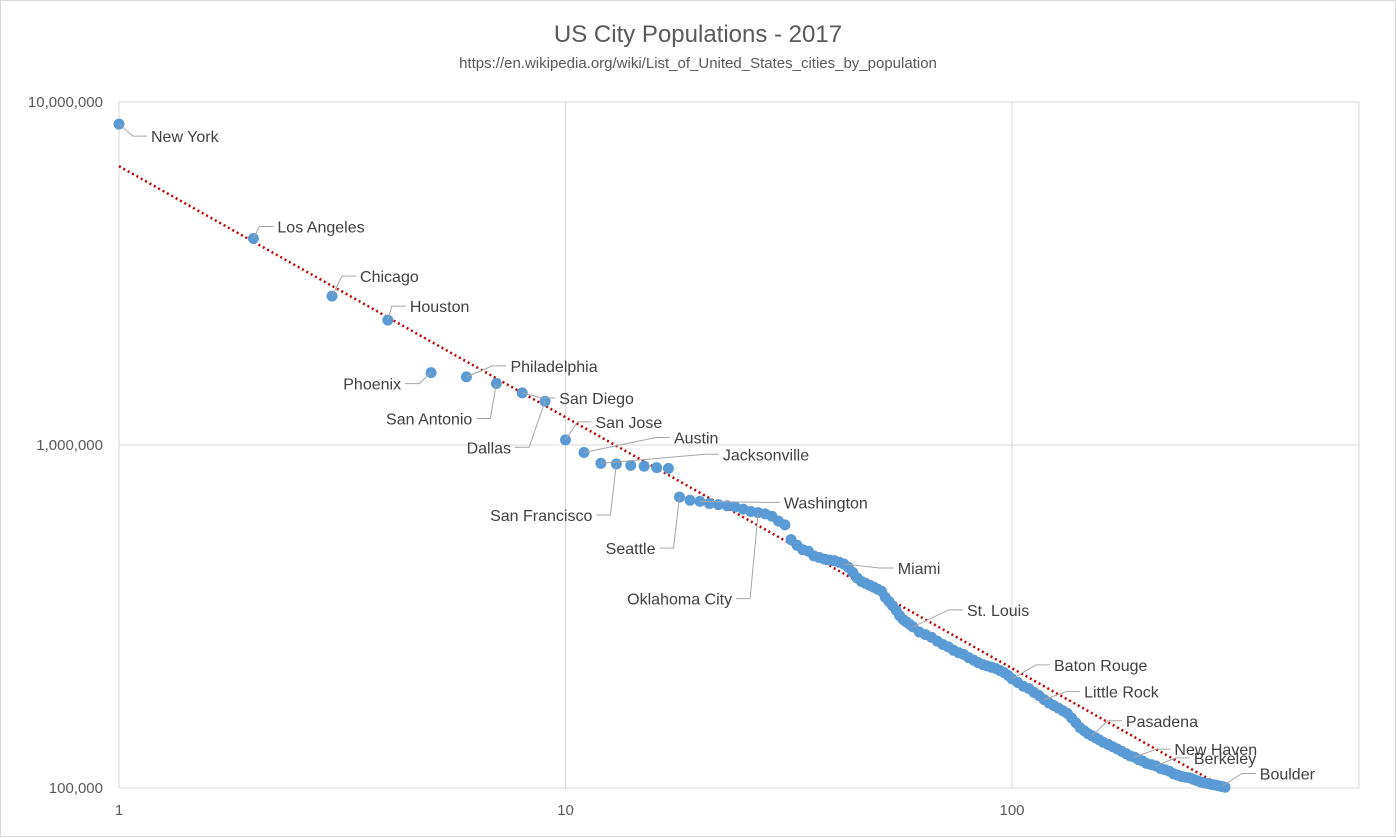 Image resolution: width=1396 pixels, height=838 pixels. Describe the element at coordinates (1101, 666) in the screenshot. I see `point-label: Baton Rouge` at that location.